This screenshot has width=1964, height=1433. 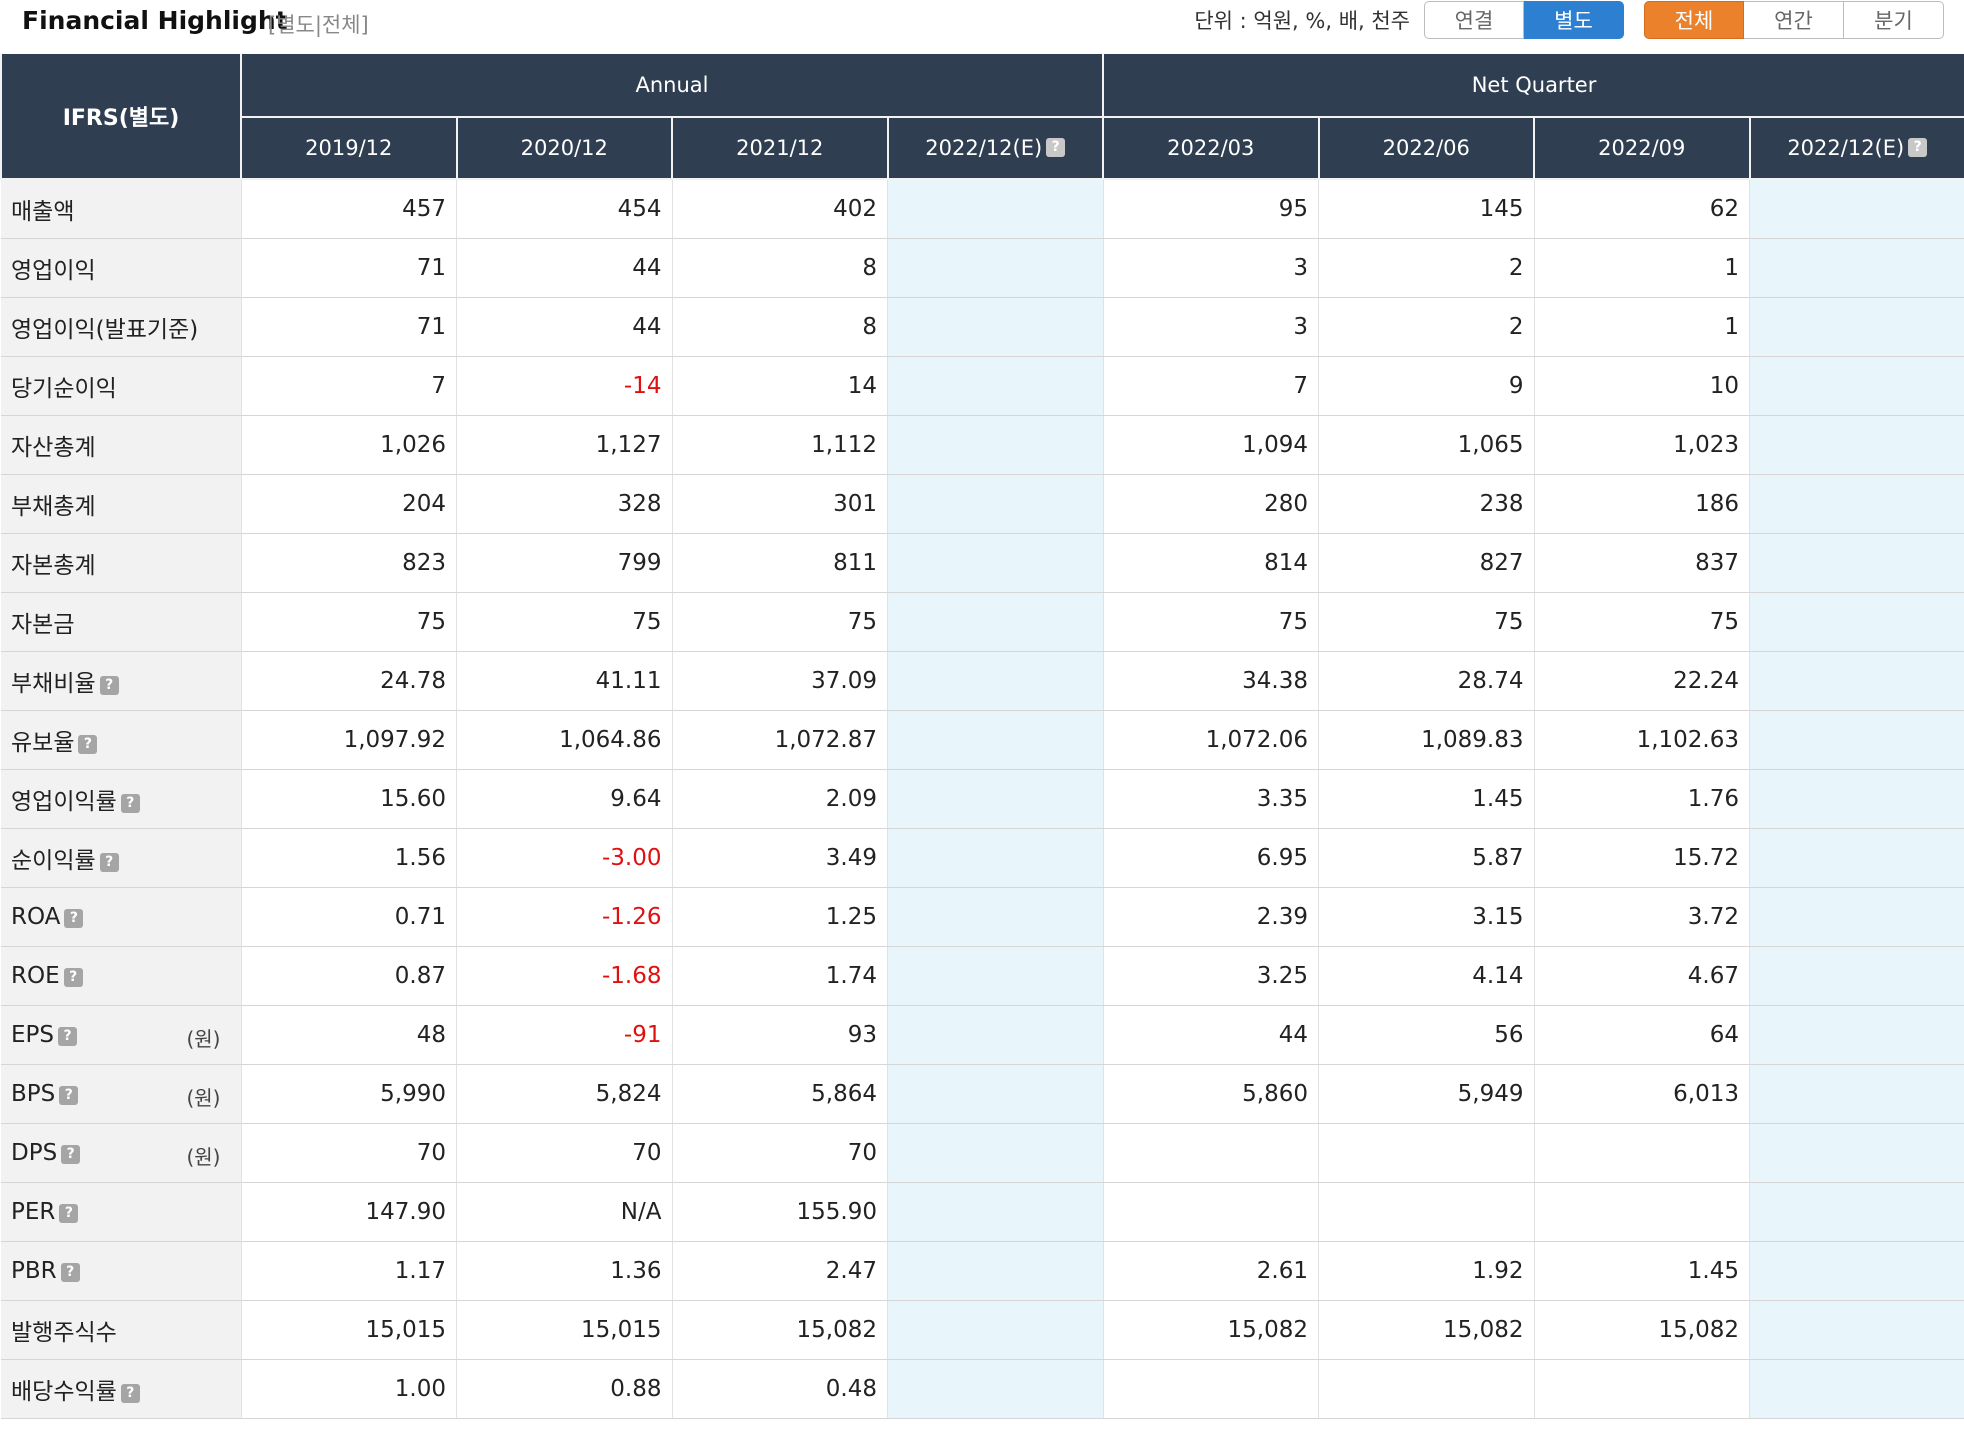 What do you see at coordinates (1426, 563) in the screenshot?
I see `value-cell: 827` at bounding box center [1426, 563].